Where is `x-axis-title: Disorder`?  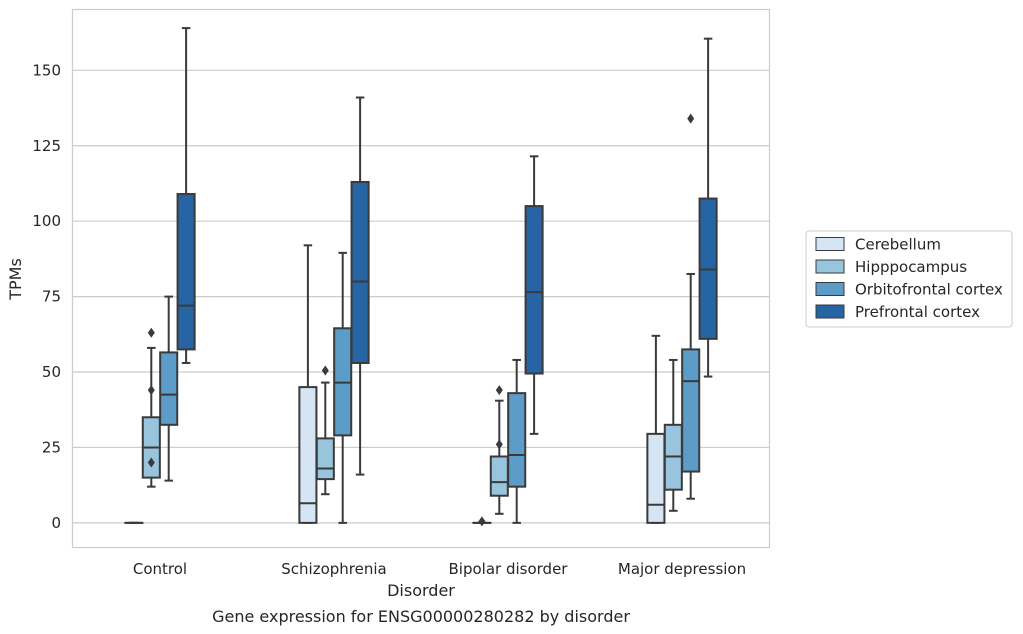 x-axis-title: Disorder is located at coordinates (421, 590).